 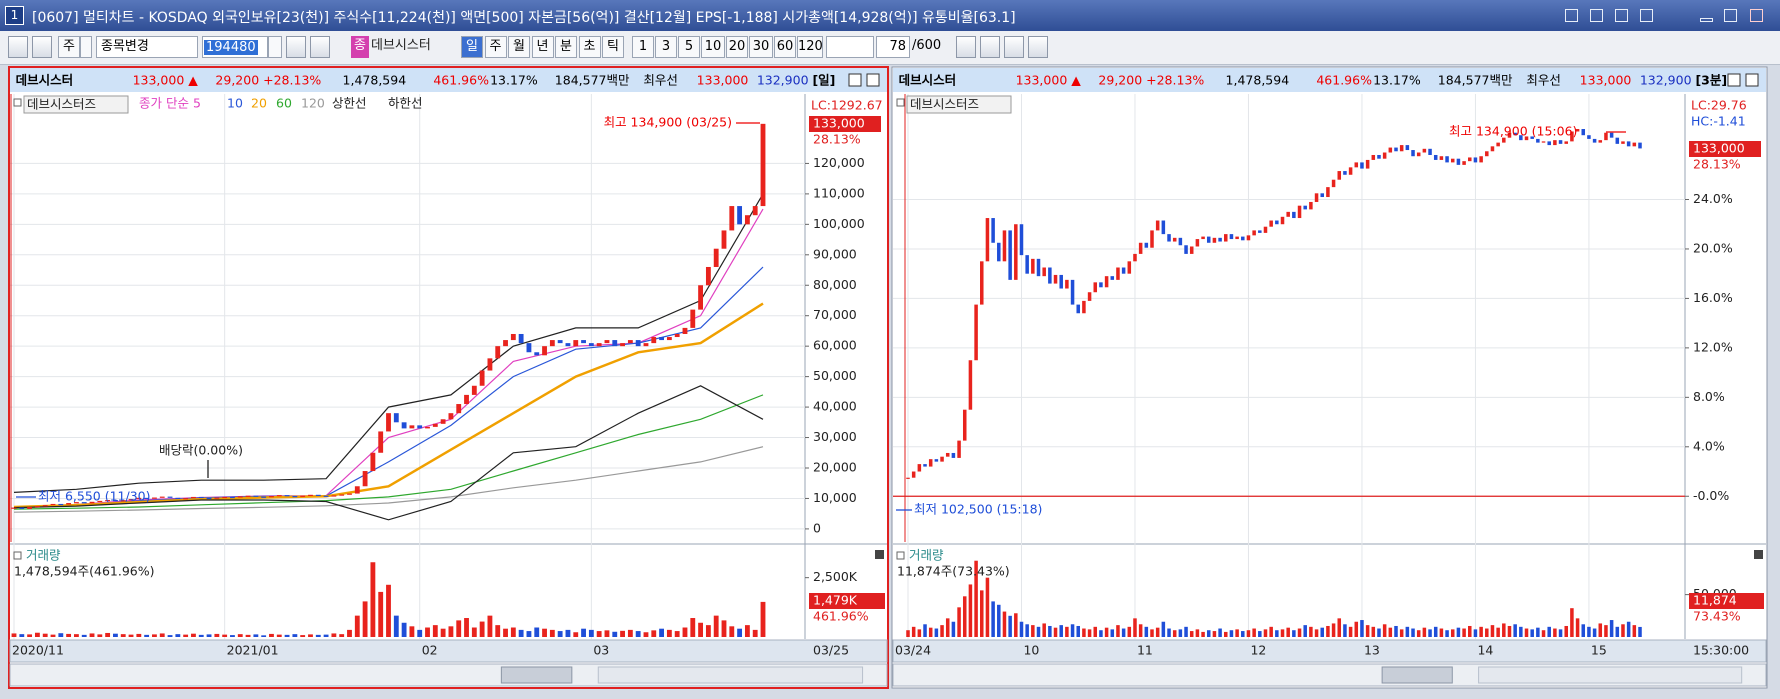 I want to click on interval-button: 5, so click(x=689, y=47).